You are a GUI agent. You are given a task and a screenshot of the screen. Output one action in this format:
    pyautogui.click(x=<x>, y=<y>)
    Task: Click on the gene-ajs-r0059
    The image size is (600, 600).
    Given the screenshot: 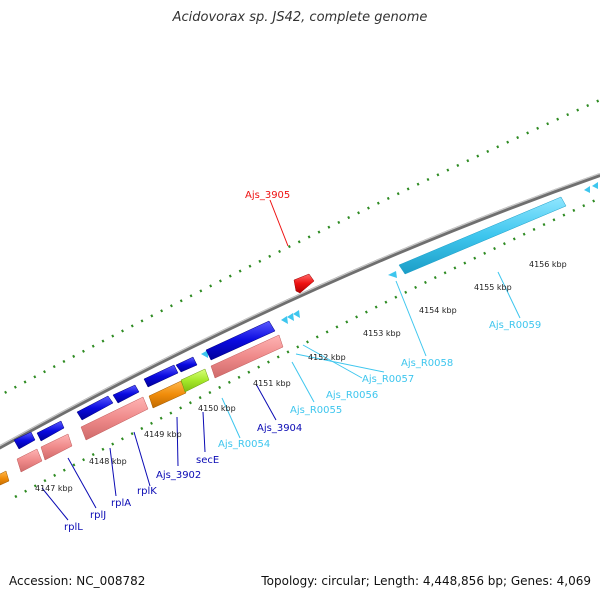 What is the action you would take?
    pyautogui.click(x=482, y=235)
    